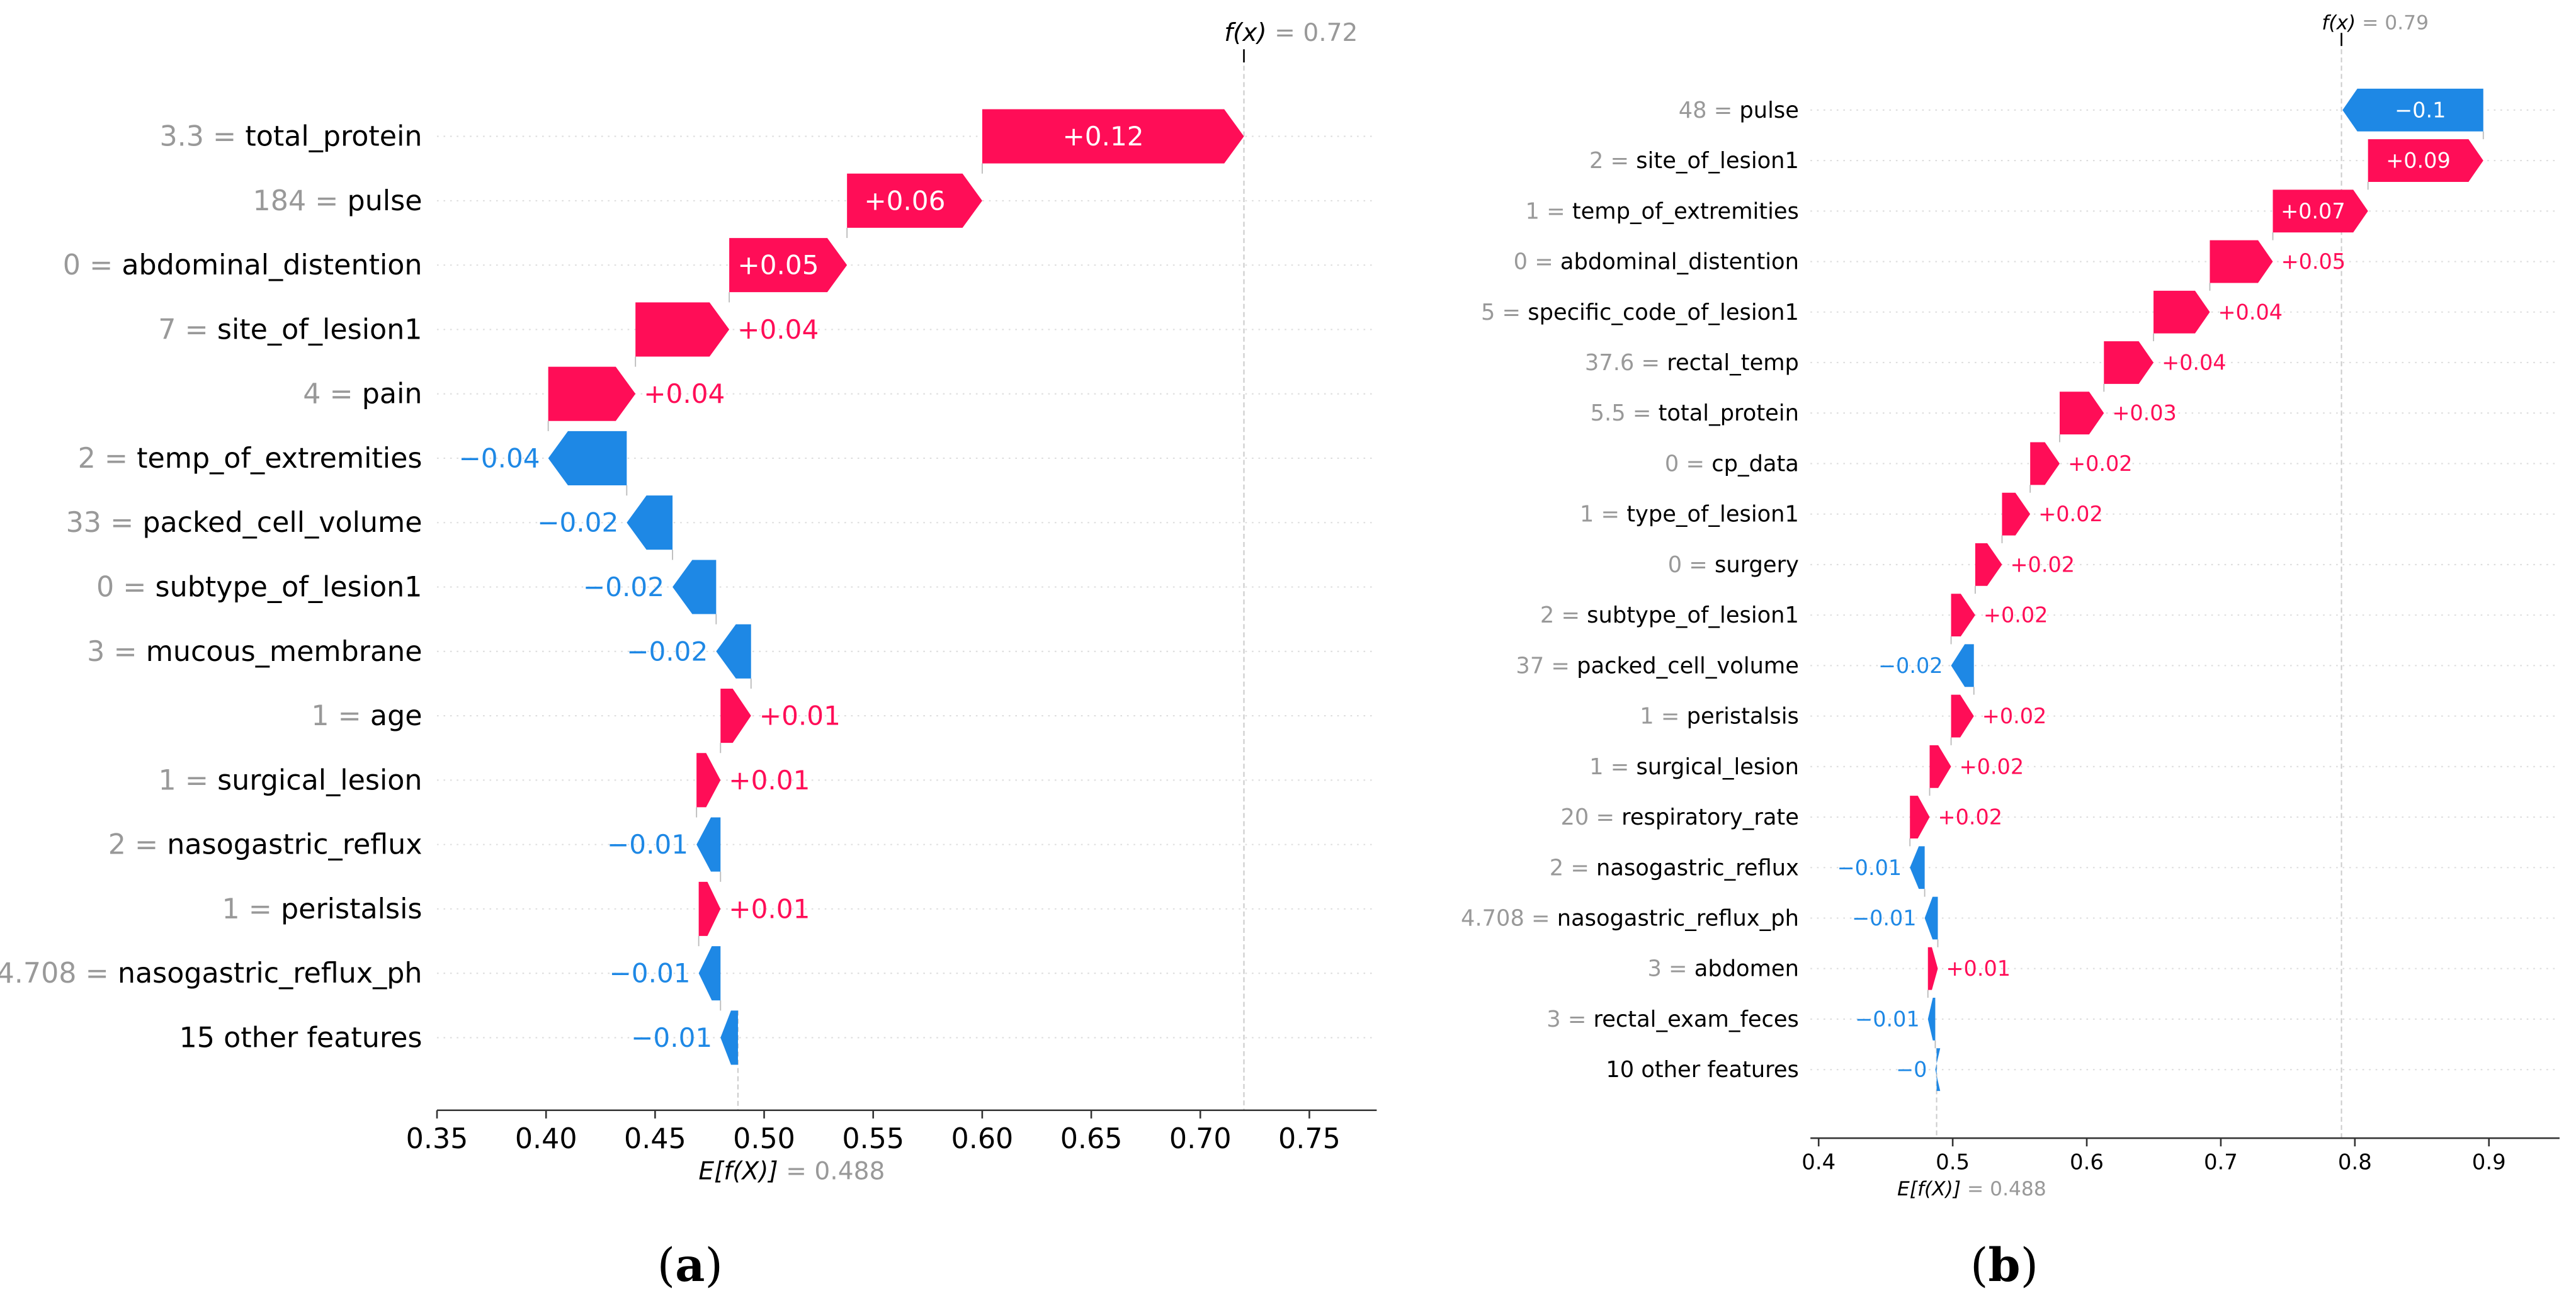 The height and width of the screenshot is (1298, 2576). I want to click on feature-label: 2 = temp_of_extremities, so click(250, 458).